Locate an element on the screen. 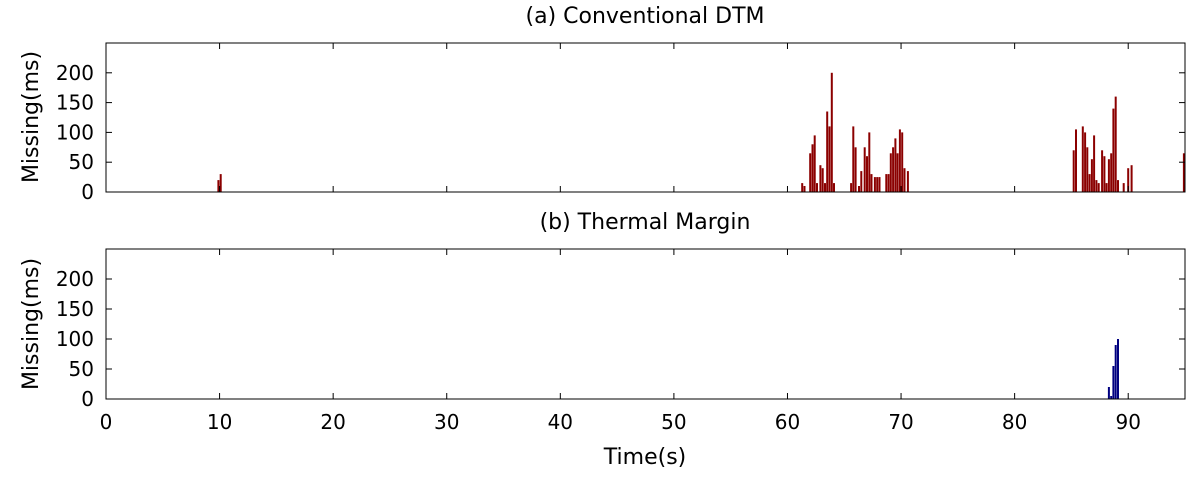 This screenshot has height=485, width=1200. y-tick-label-b-200: 200 is located at coordinates (75, 279).